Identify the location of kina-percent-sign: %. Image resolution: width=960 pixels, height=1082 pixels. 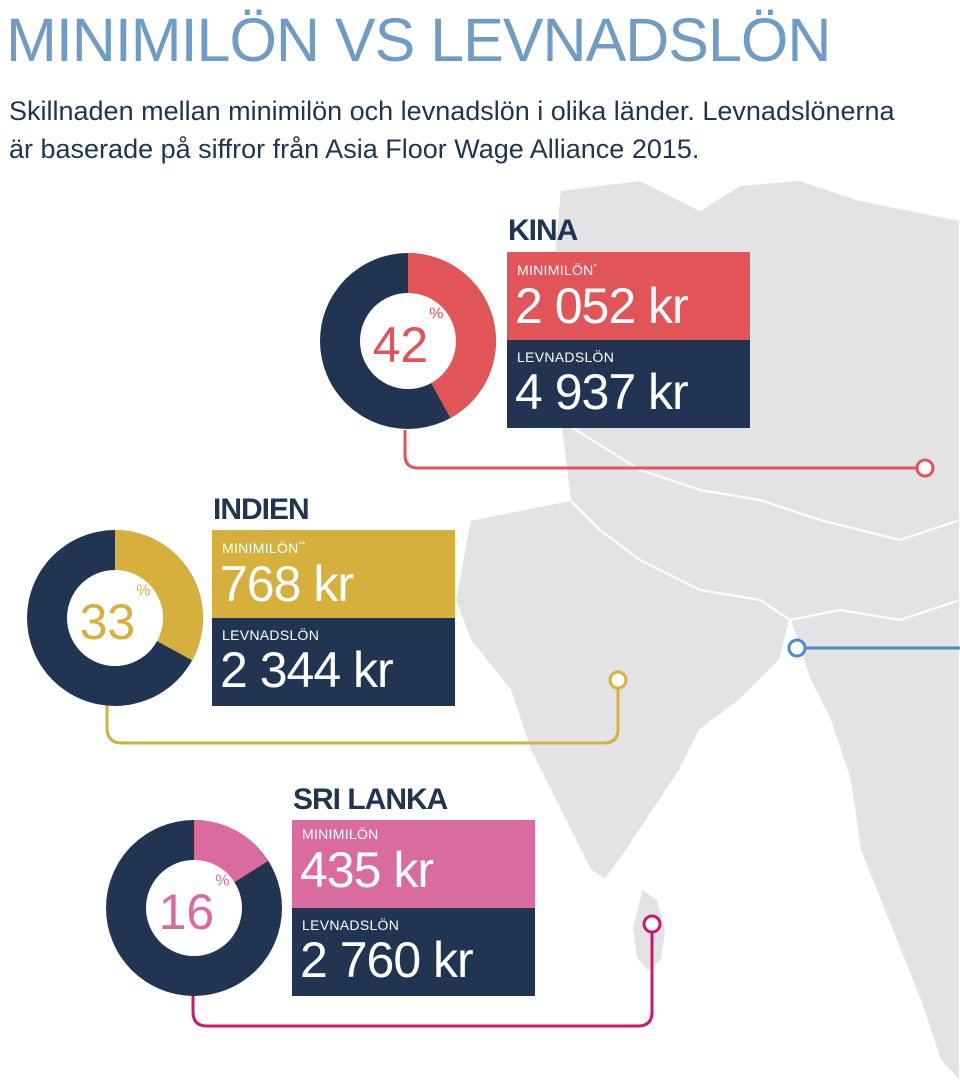
(436, 314).